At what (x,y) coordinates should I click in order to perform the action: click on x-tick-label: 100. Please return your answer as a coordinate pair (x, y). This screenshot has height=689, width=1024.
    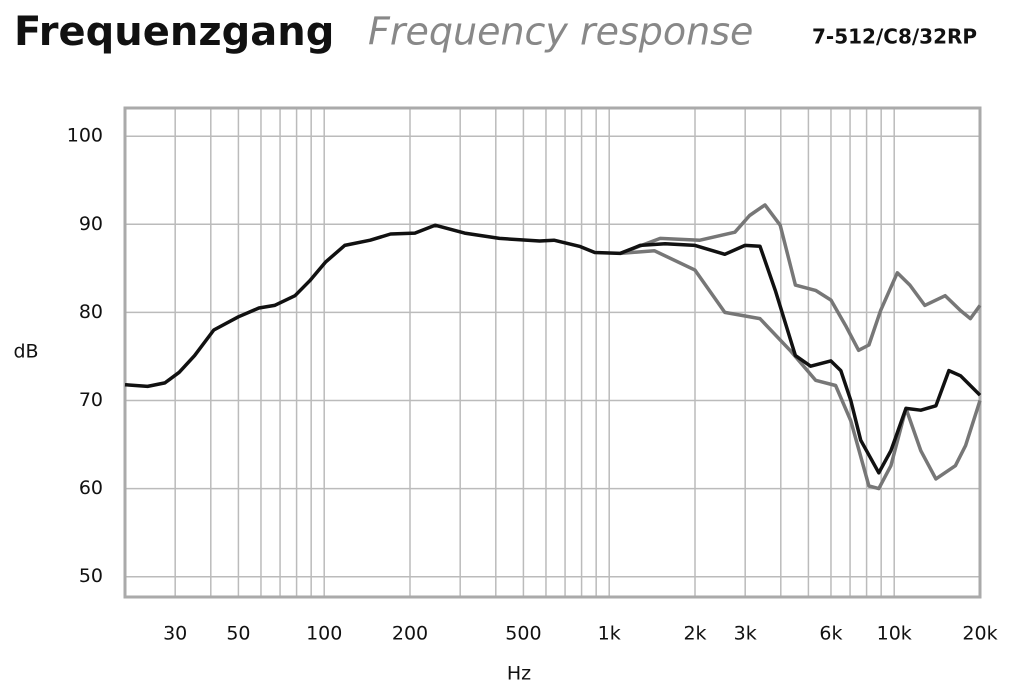
    Looking at the image, I should click on (324, 634).